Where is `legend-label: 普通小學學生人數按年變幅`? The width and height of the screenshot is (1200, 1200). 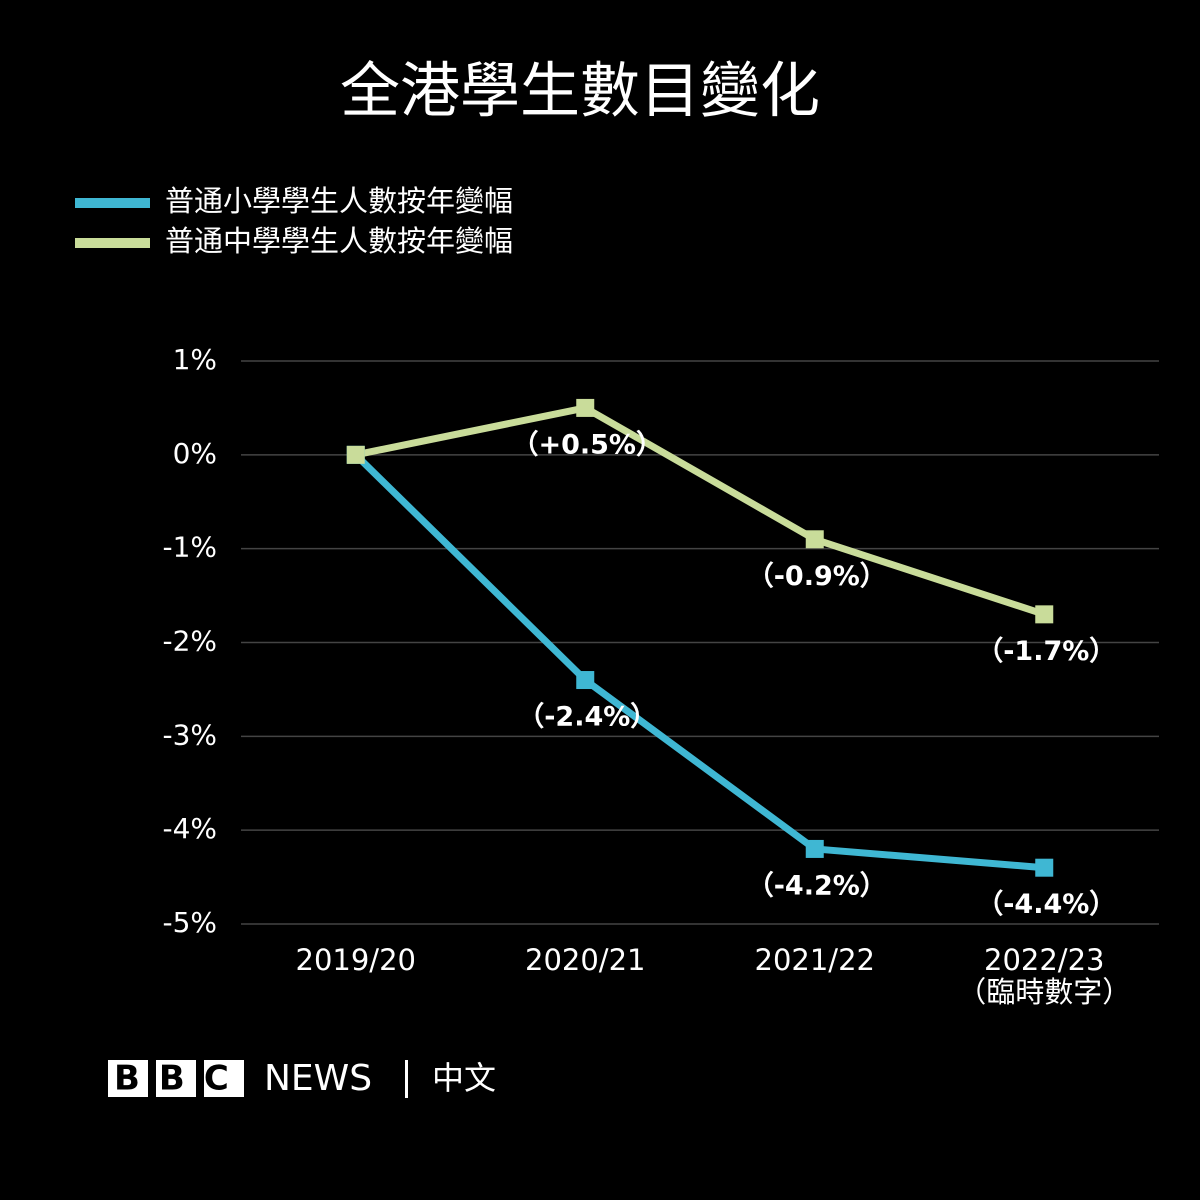
legend-label: 普通小學學生人數按年變幅 is located at coordinates (339, 201).